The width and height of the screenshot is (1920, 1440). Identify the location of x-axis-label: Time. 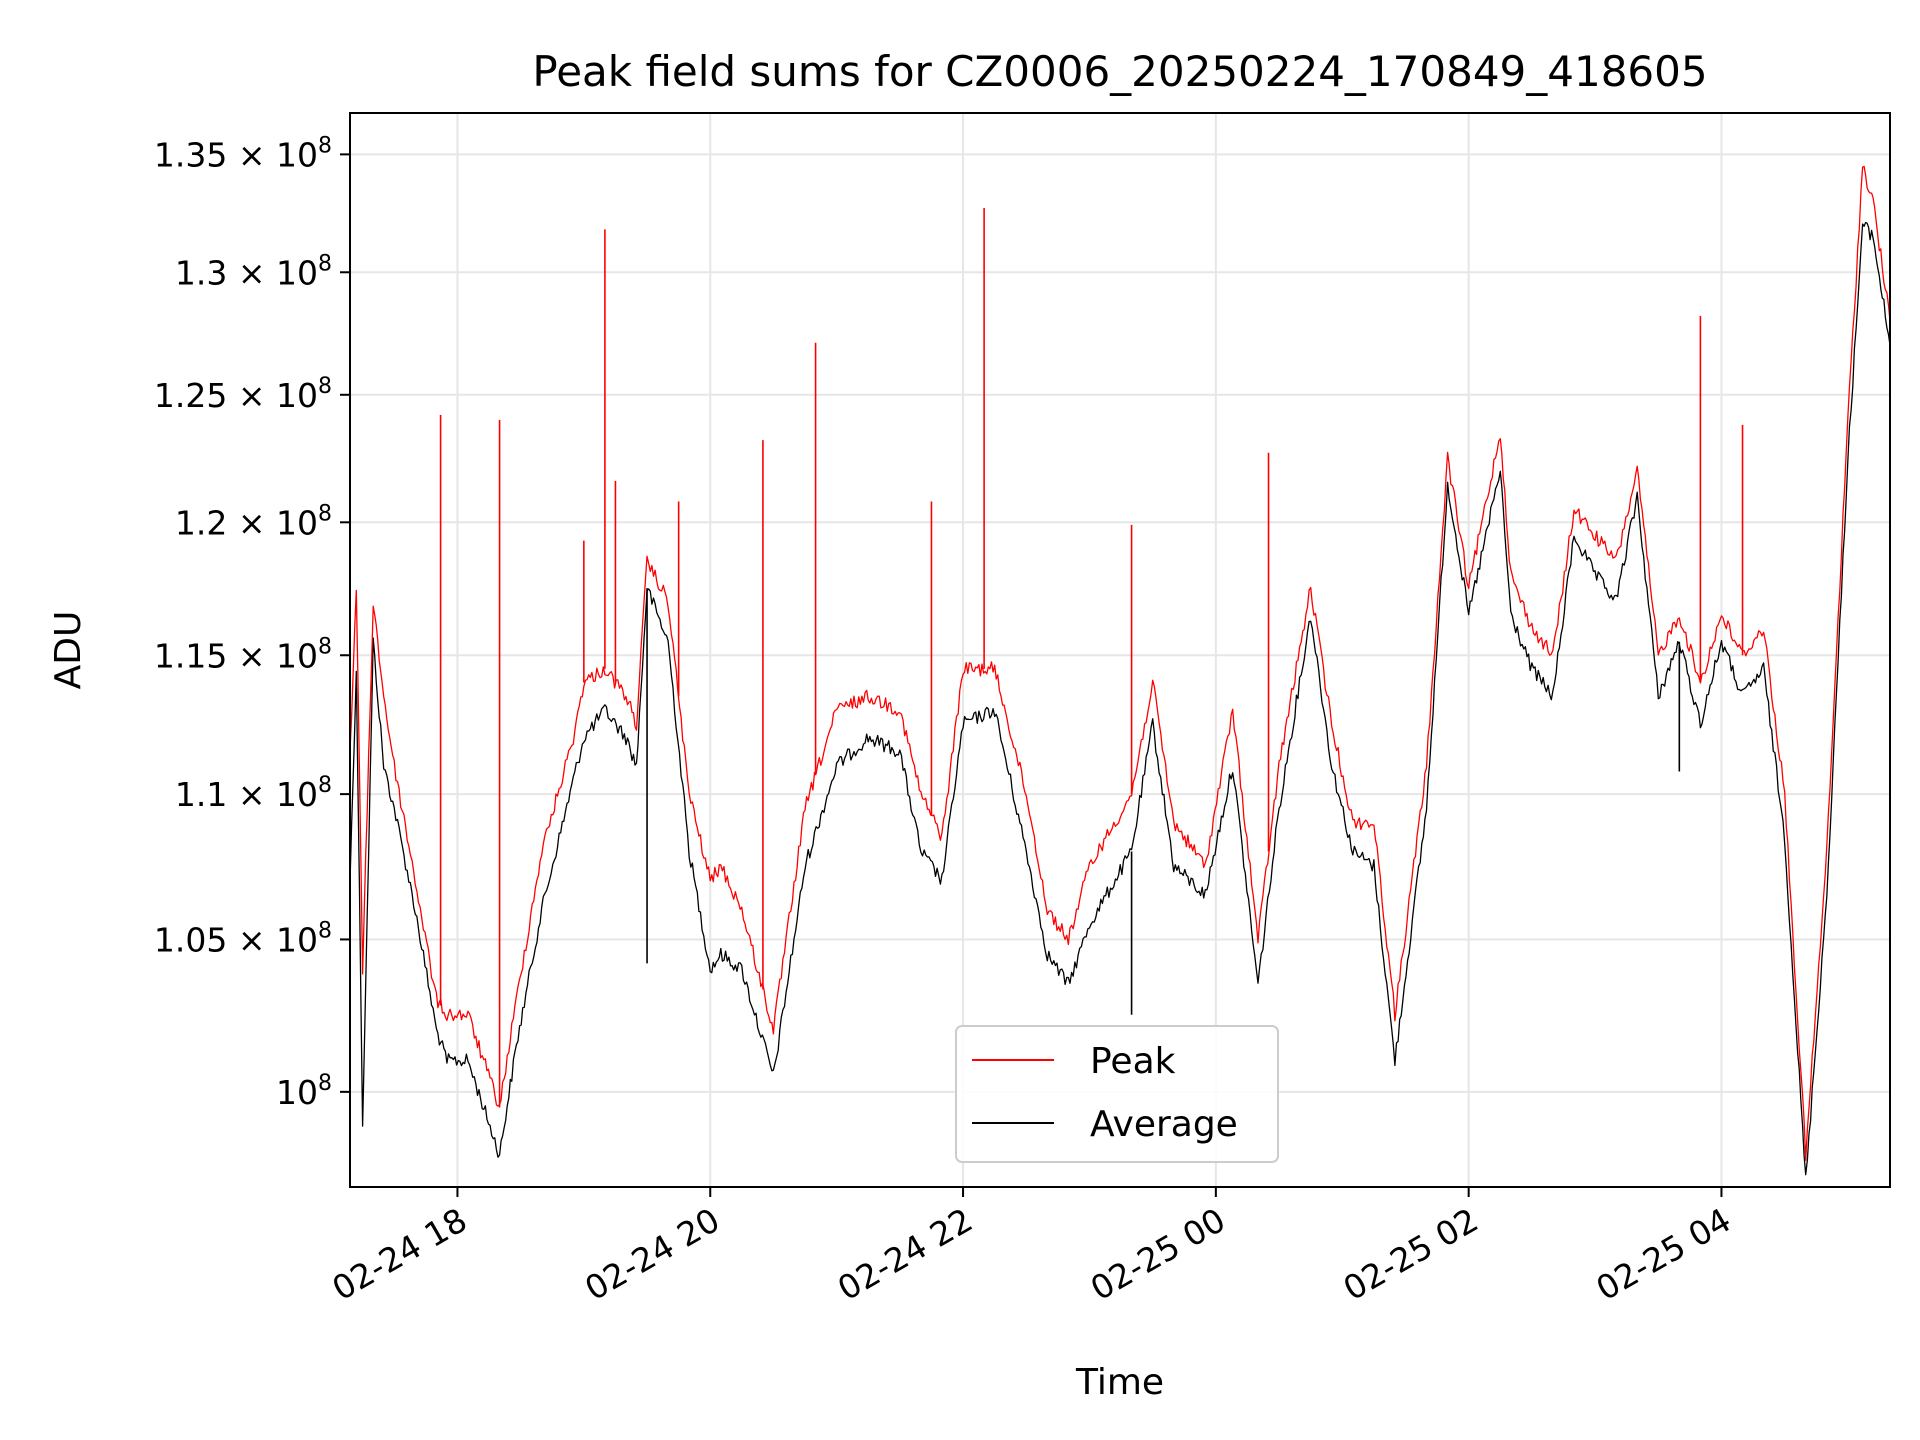
(1119, 1382).